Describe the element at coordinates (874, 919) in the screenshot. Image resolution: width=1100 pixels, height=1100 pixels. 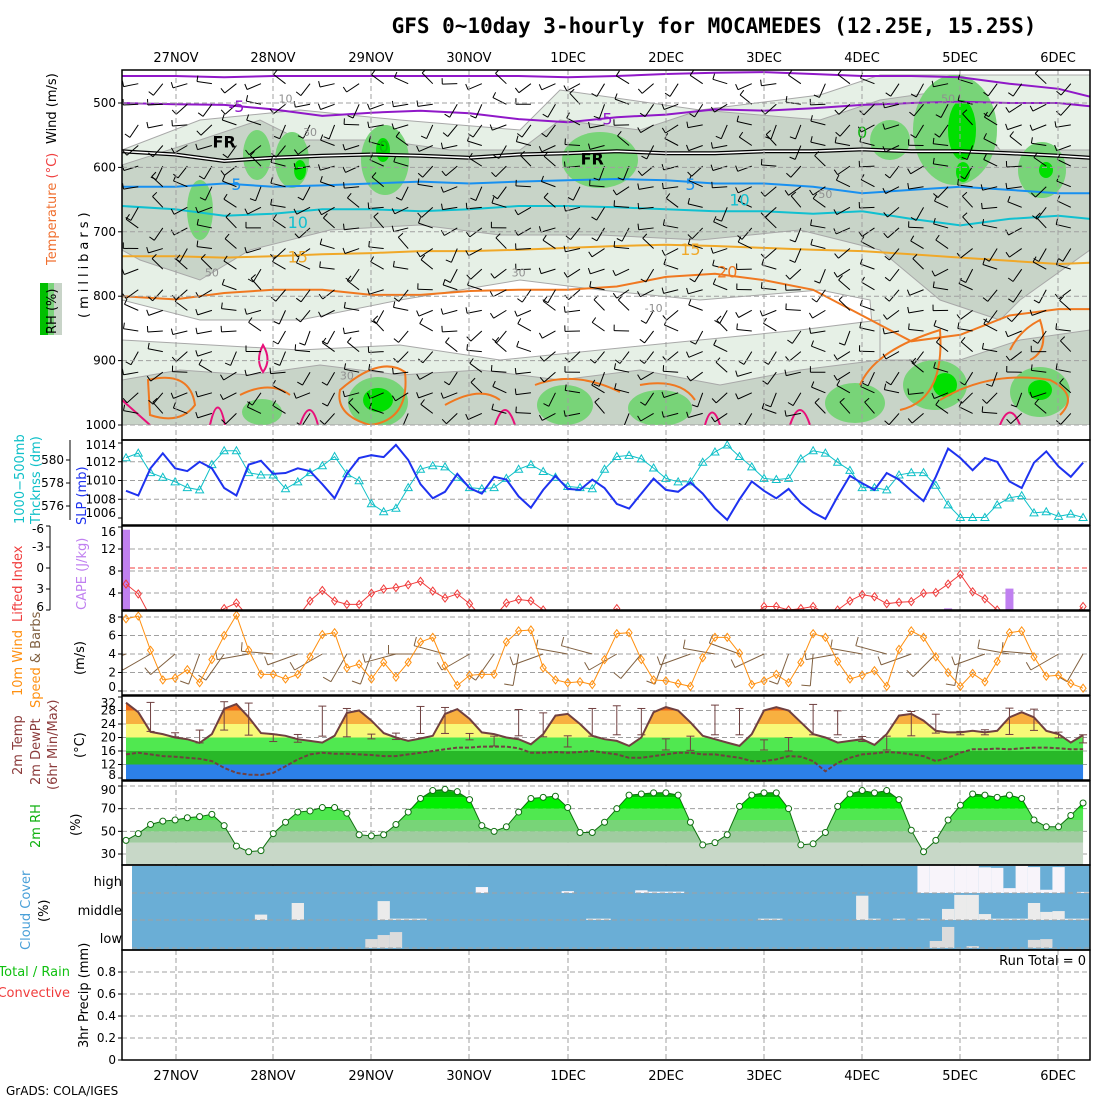
I see `cloud-bar-middle` at that location.